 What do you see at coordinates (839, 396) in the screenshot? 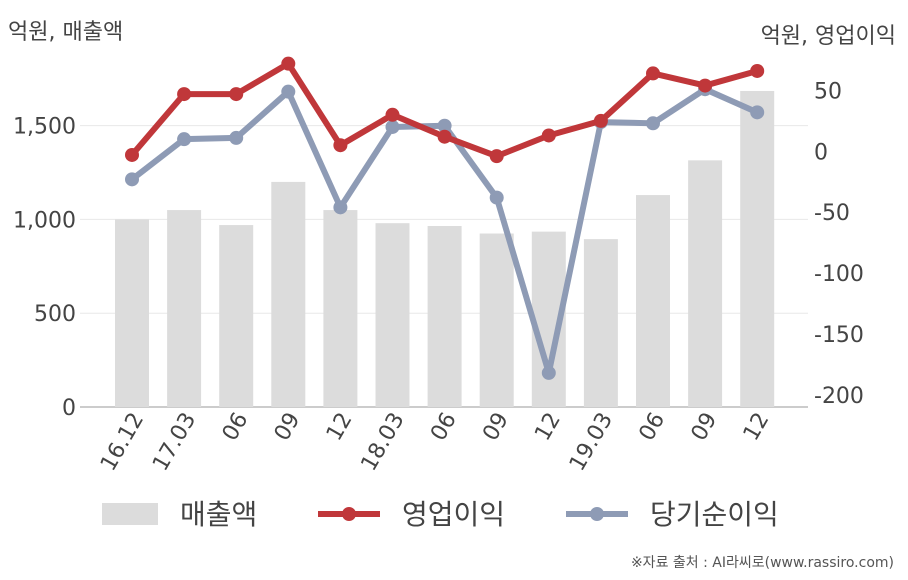
I see `y-right-tick-label: -200` at bounding box center [839, 396].